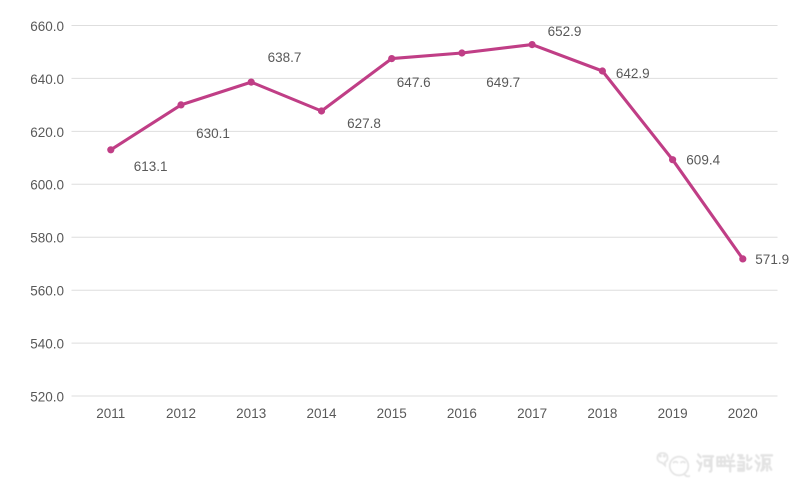 The height and width of the screenshot is (498, 800). What do you see at coordinates (47, 238) in the screenshot?
I see `svg-text: 580.0` at bounding box center [47, 238].